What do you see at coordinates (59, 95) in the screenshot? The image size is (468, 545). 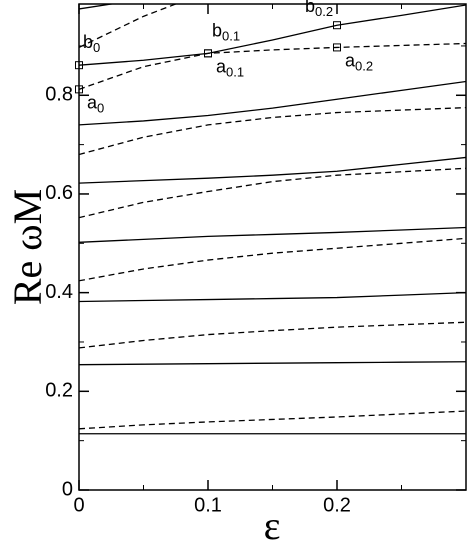 I see `y-tick-label: 0.8` at bounding box center [59, 95].